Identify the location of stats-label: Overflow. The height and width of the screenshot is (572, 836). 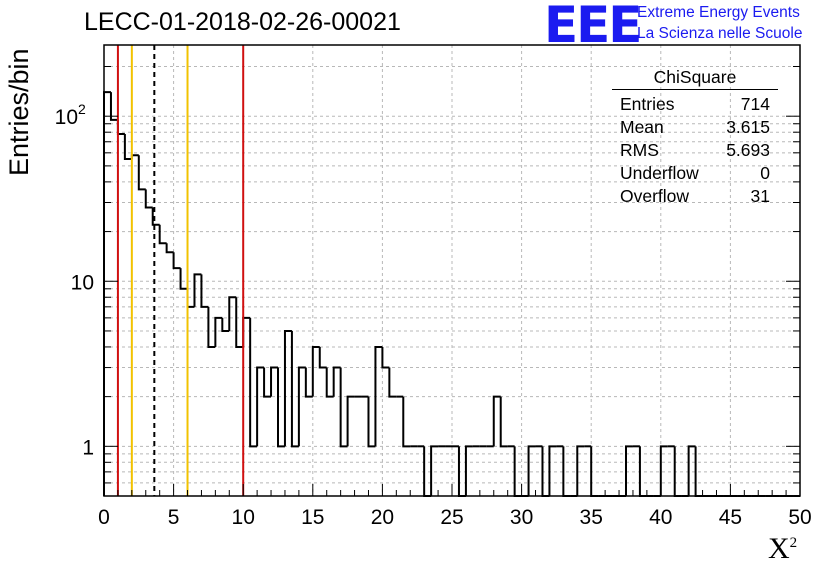
(655, 196).